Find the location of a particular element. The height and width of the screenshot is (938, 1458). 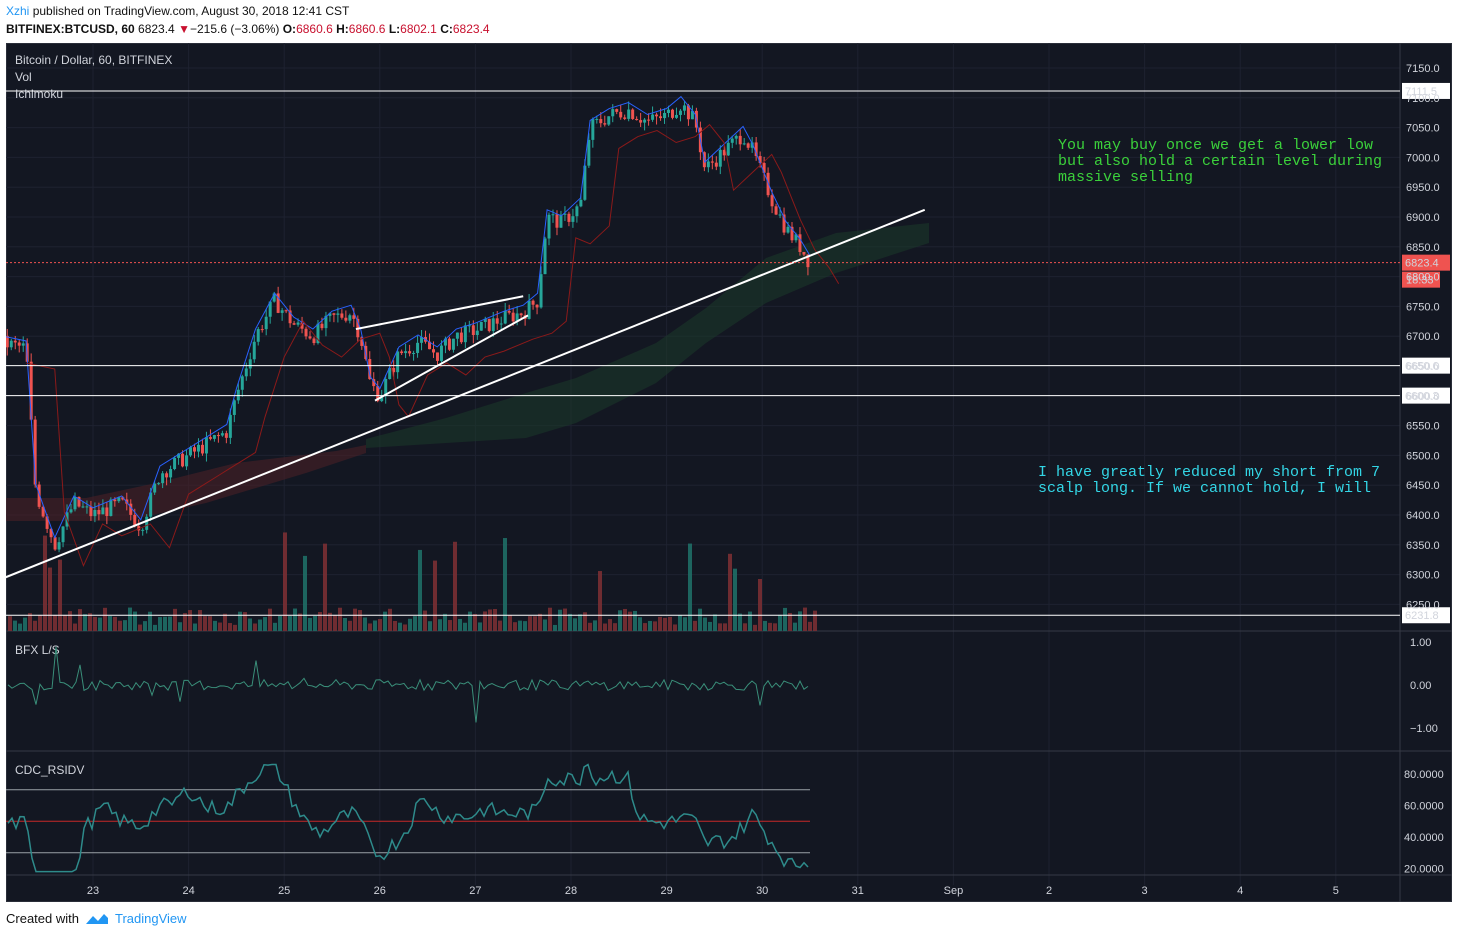

time-tick-label: 5 is located at coordinates (1336, 891).